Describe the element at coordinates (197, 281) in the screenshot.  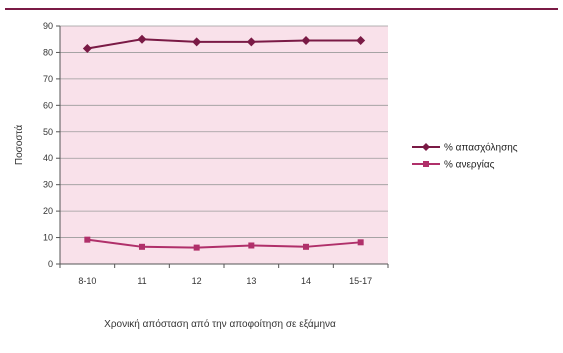
I see `x-tick-label: 12` at that location.